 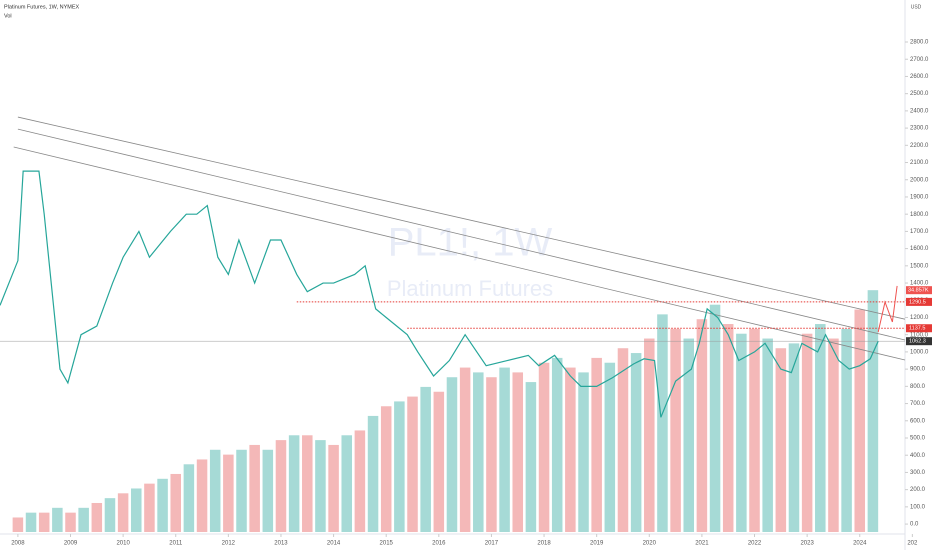 What do you see at coordinates (919, 146) in the screenshot?
I see `y-tick-label: 2200.0` at bounding box center [919, 146].